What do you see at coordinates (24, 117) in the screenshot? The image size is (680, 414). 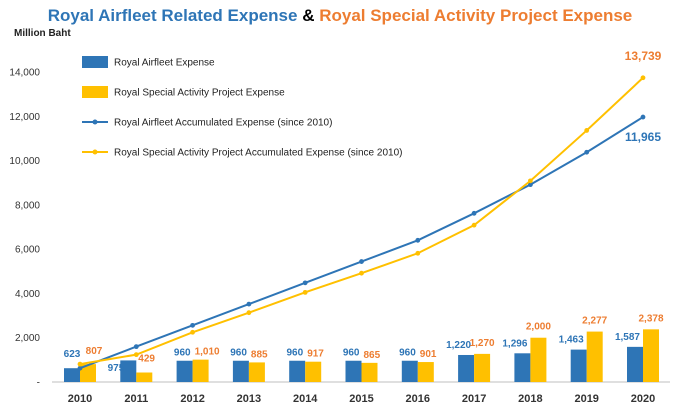 I see `y-tick-label: 12,000` at bounding box center [24, 117].